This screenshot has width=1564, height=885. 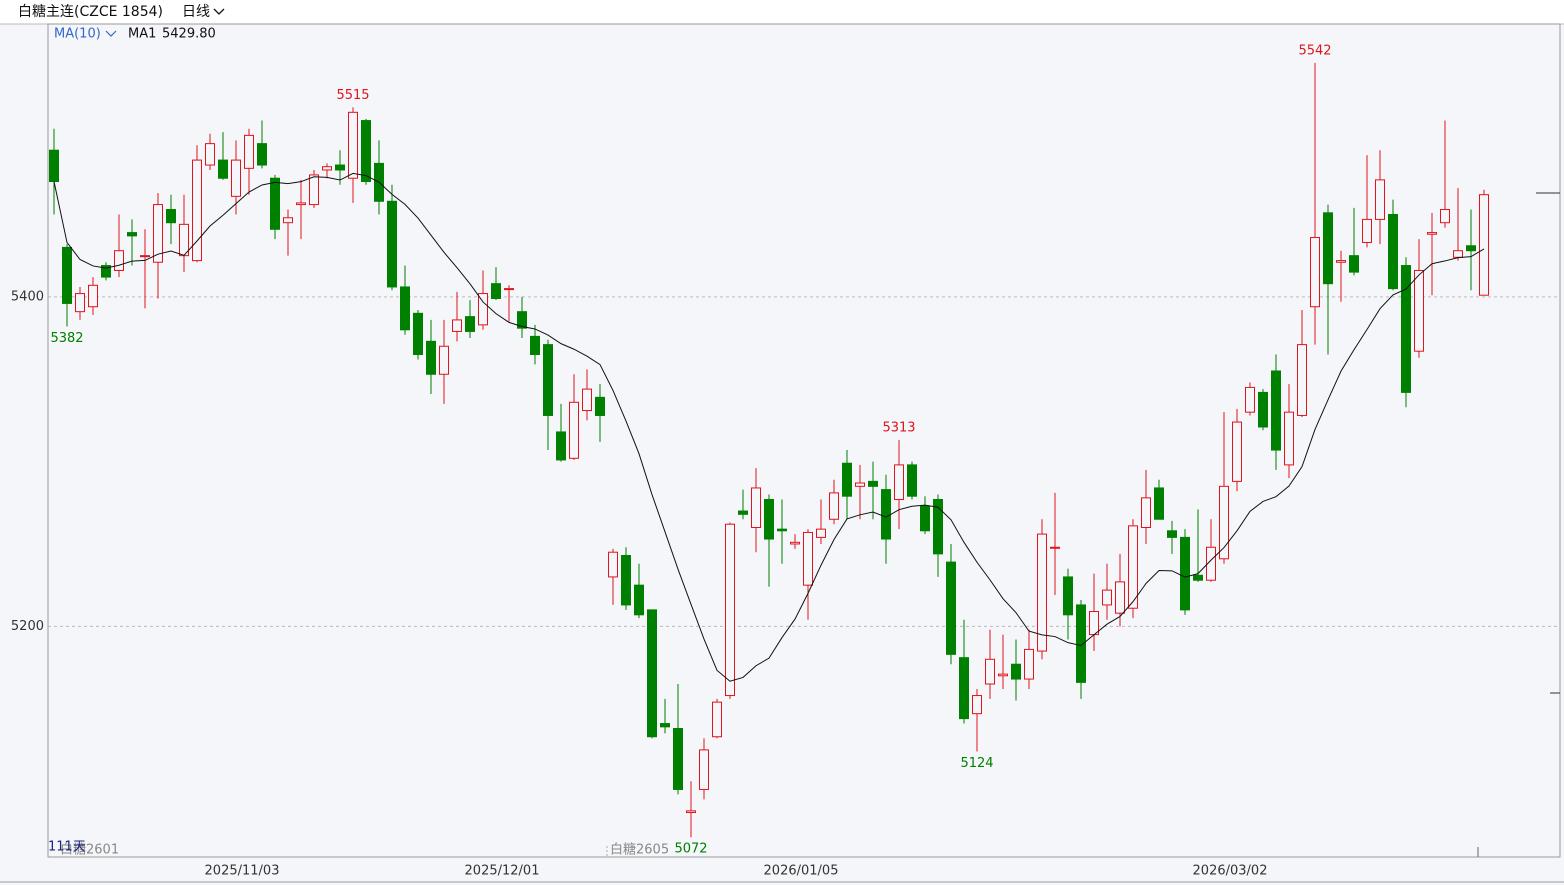 I want to click on ma-label: MA1, so click(x=142, y=34).